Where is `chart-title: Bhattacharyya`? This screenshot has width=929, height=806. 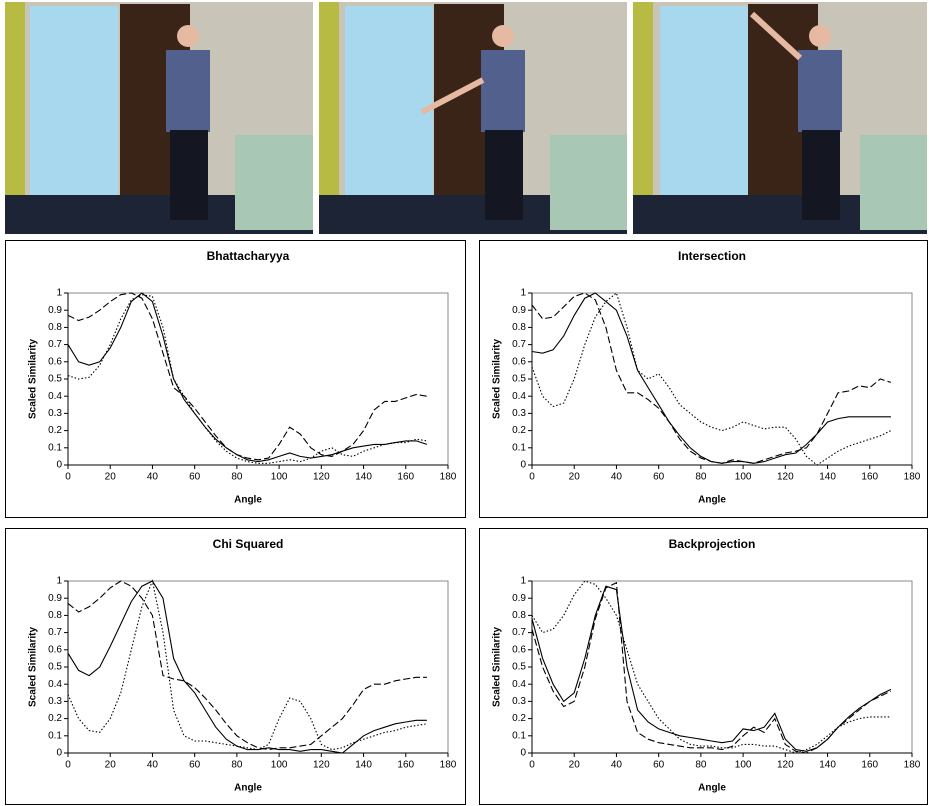
chart-title: Bhattacharyya is located at coordinates (248, 256).